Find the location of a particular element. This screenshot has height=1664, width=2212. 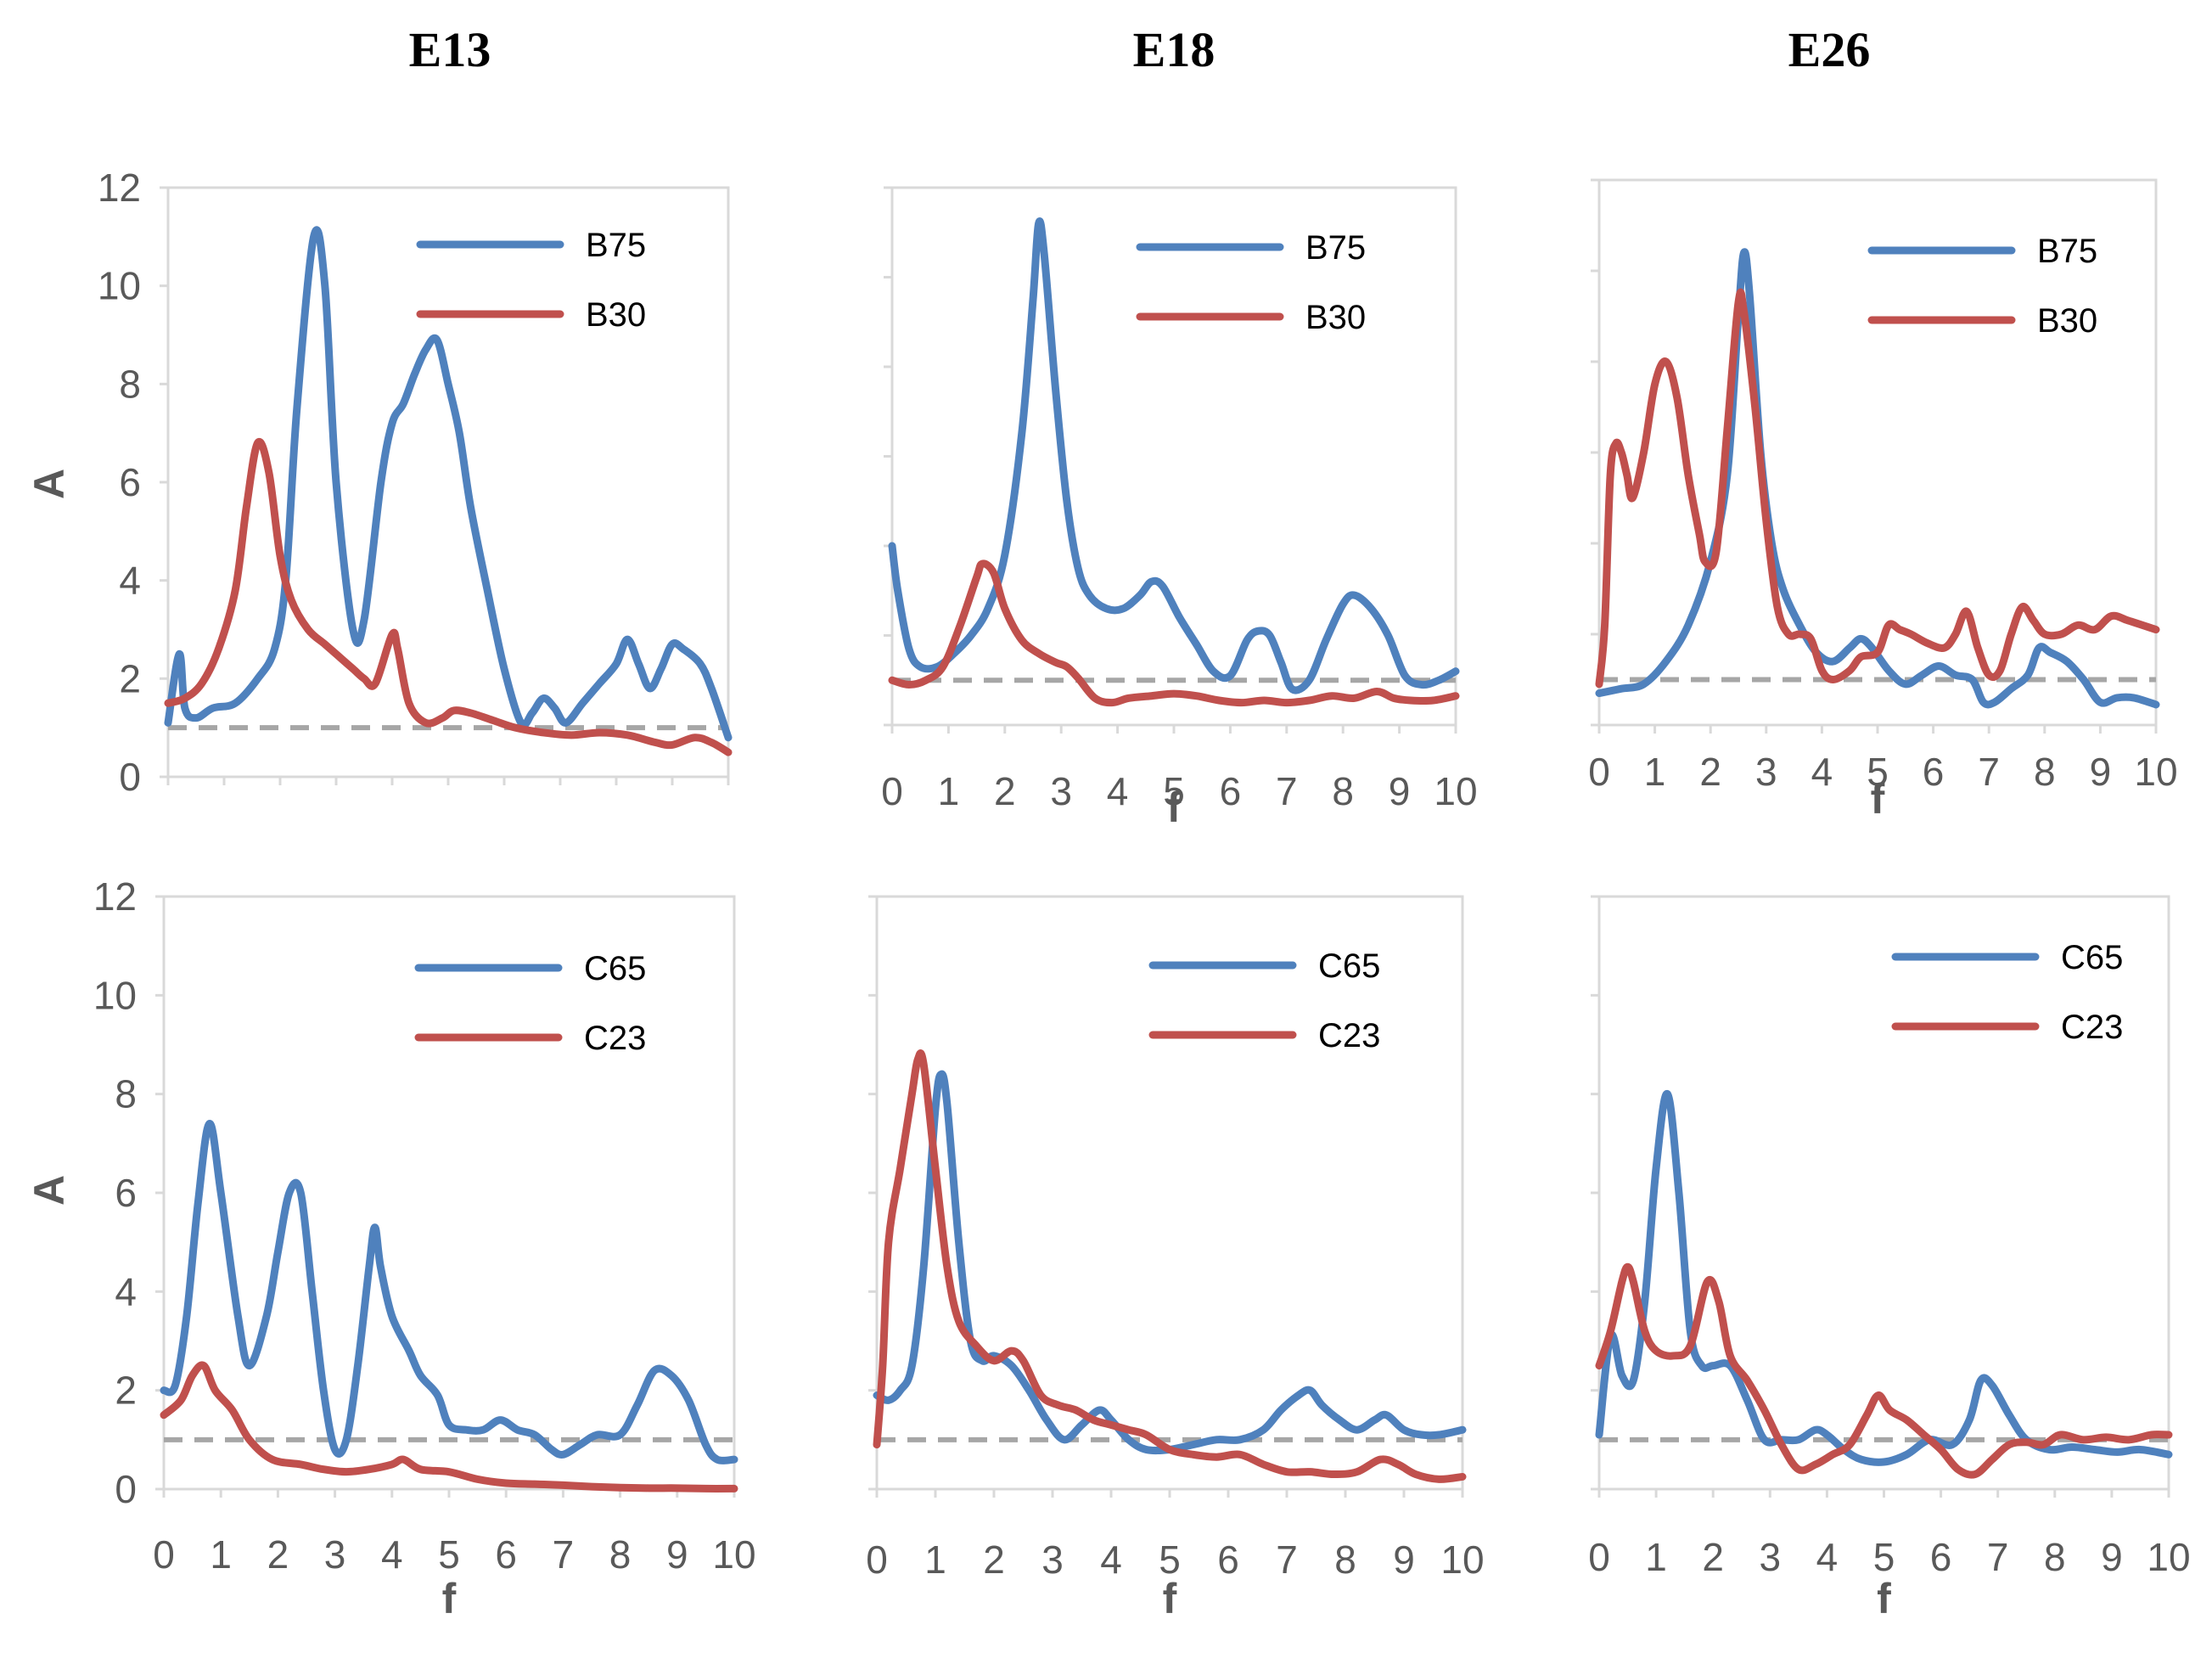

chart-panel-e13-top: 0 2 4 6 8 10 12 A B75 B30 is located at coordinates (379, 482).